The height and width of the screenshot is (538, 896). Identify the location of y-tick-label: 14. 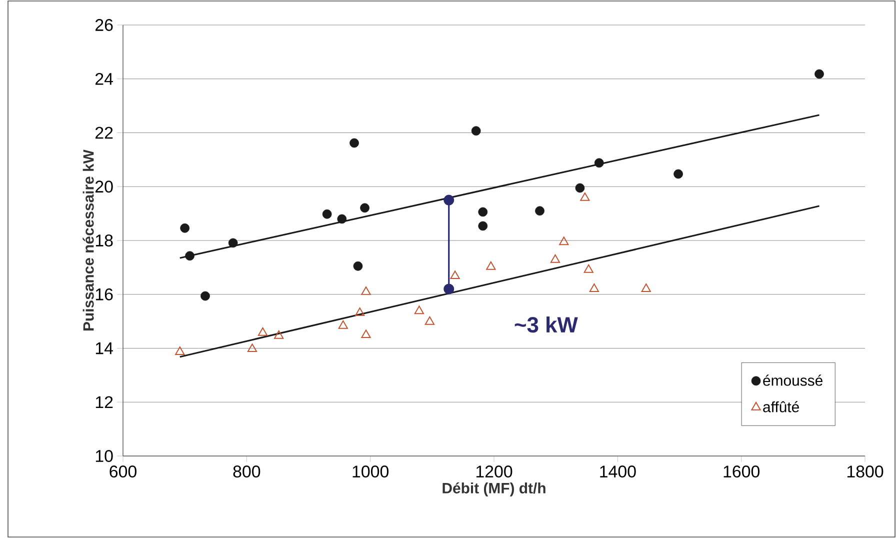
(104, 348).